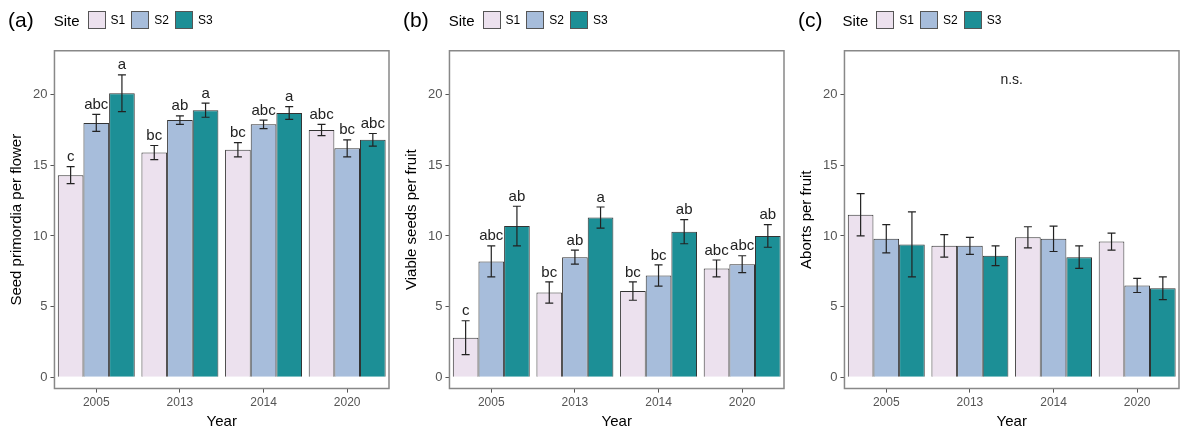 This screenshot has width=1187, height=437. What do you see at coordinates (806, 219) in the screenshot?
I see `y-axis-title: Aborts per fruit` at bounding box center [806, 219].